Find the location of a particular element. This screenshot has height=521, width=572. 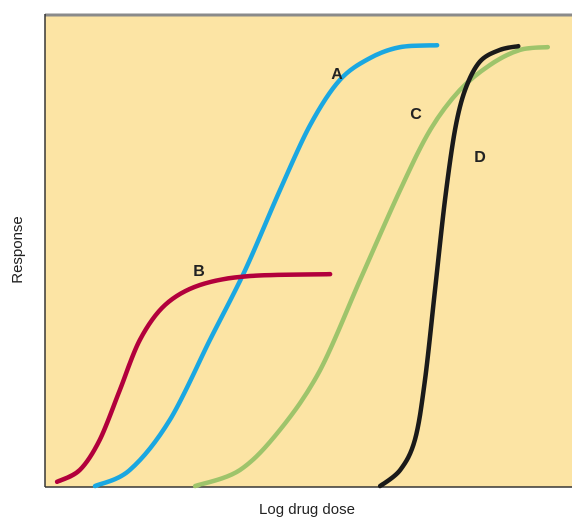

curve-label: C is located at coordinates (416, 114).